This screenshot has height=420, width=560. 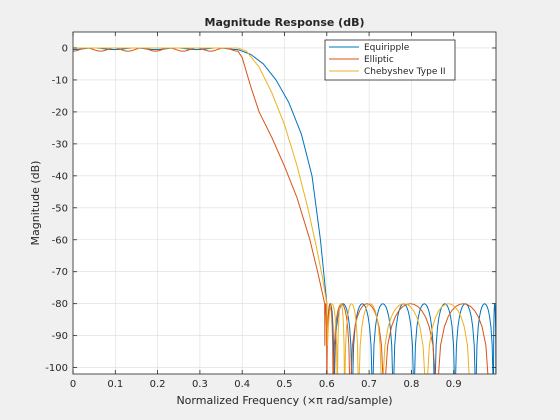 I want to click on y-axis-label: Magnitude (dB), so click(x=35, y=203).